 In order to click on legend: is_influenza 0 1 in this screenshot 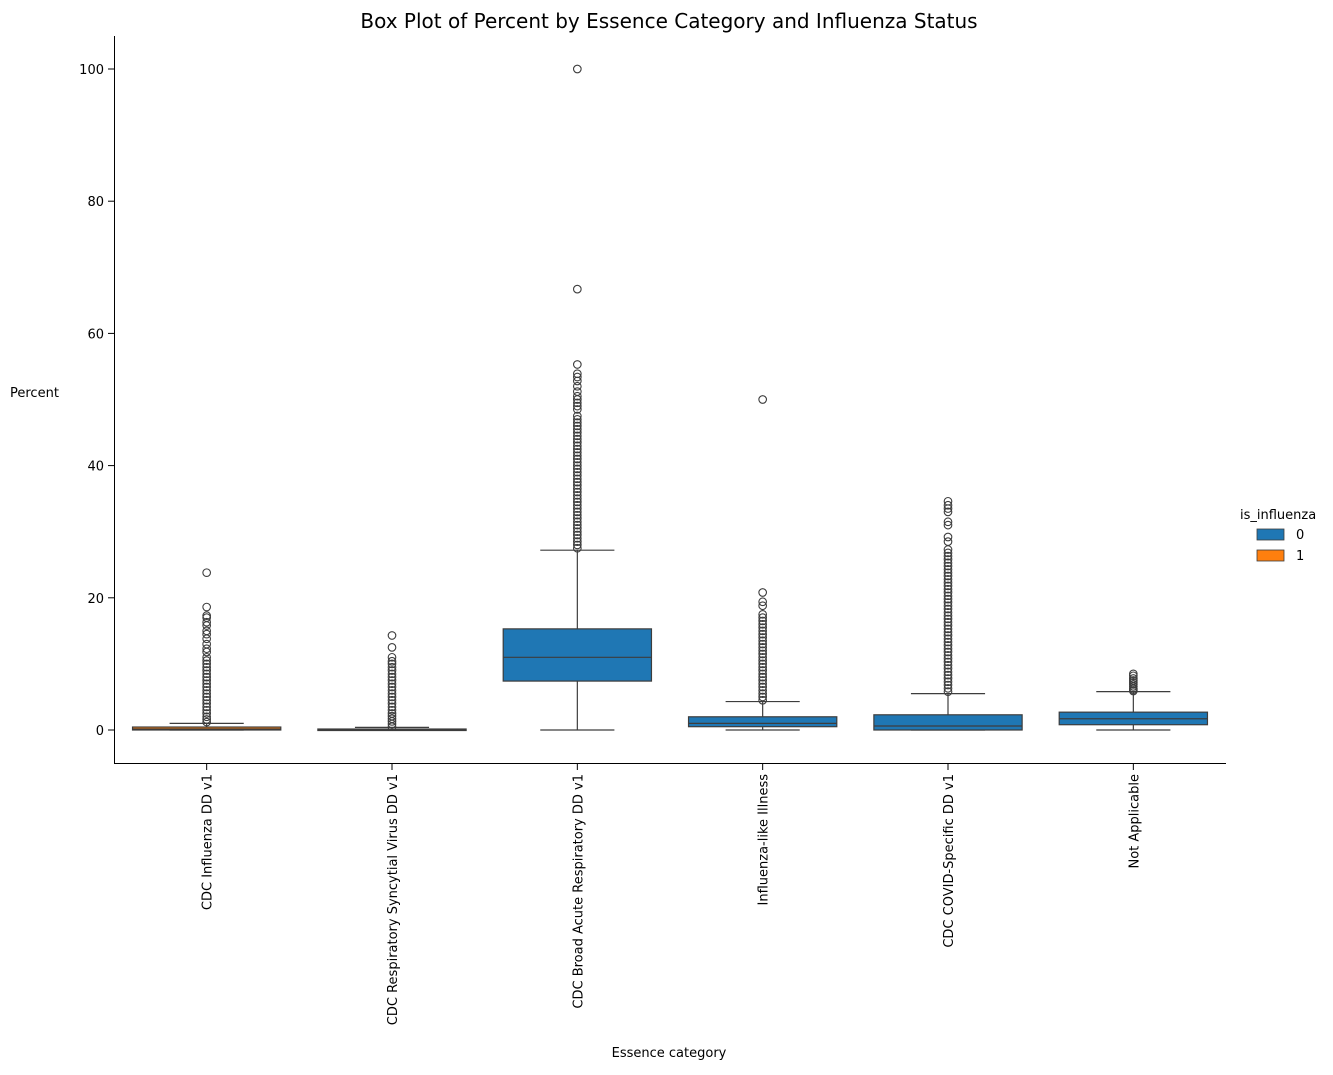, I will do `click(1278, 536)`.